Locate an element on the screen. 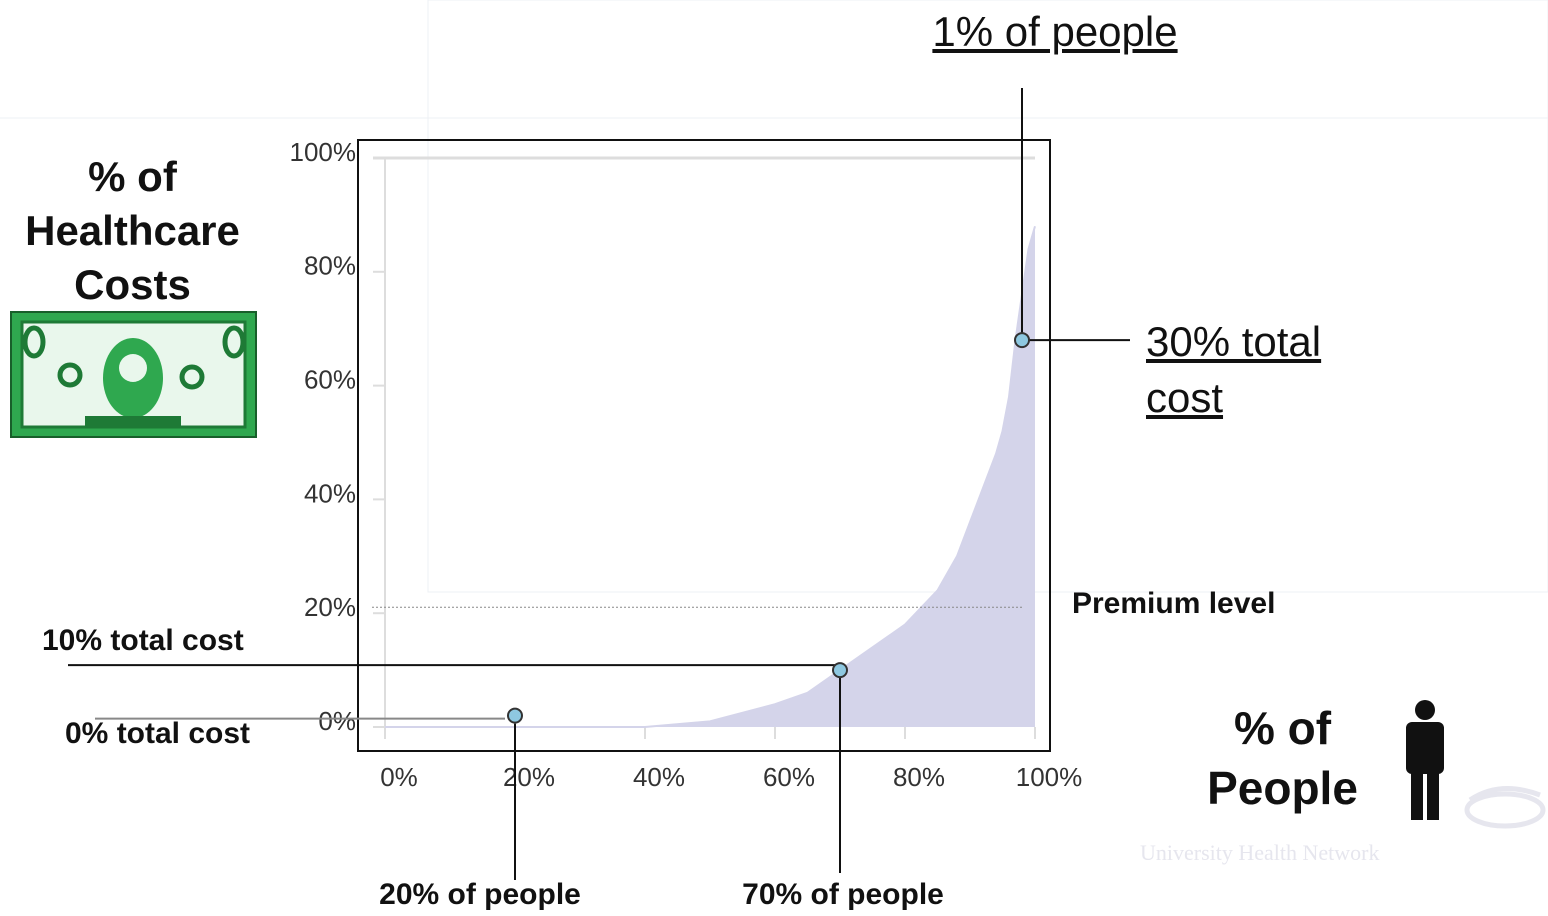  y-tick-label: 80% is located at coordinates (330, 266).